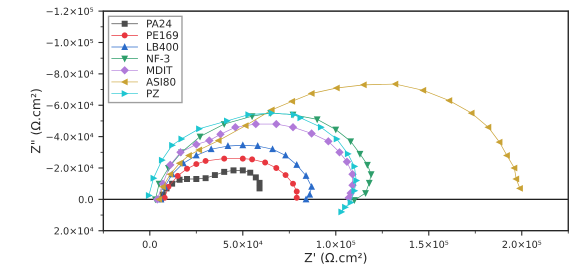  Describe the element at coordinates (522, 244) in the screenshot. I see `x-tick-label: 2.0×10⁵` at that location.